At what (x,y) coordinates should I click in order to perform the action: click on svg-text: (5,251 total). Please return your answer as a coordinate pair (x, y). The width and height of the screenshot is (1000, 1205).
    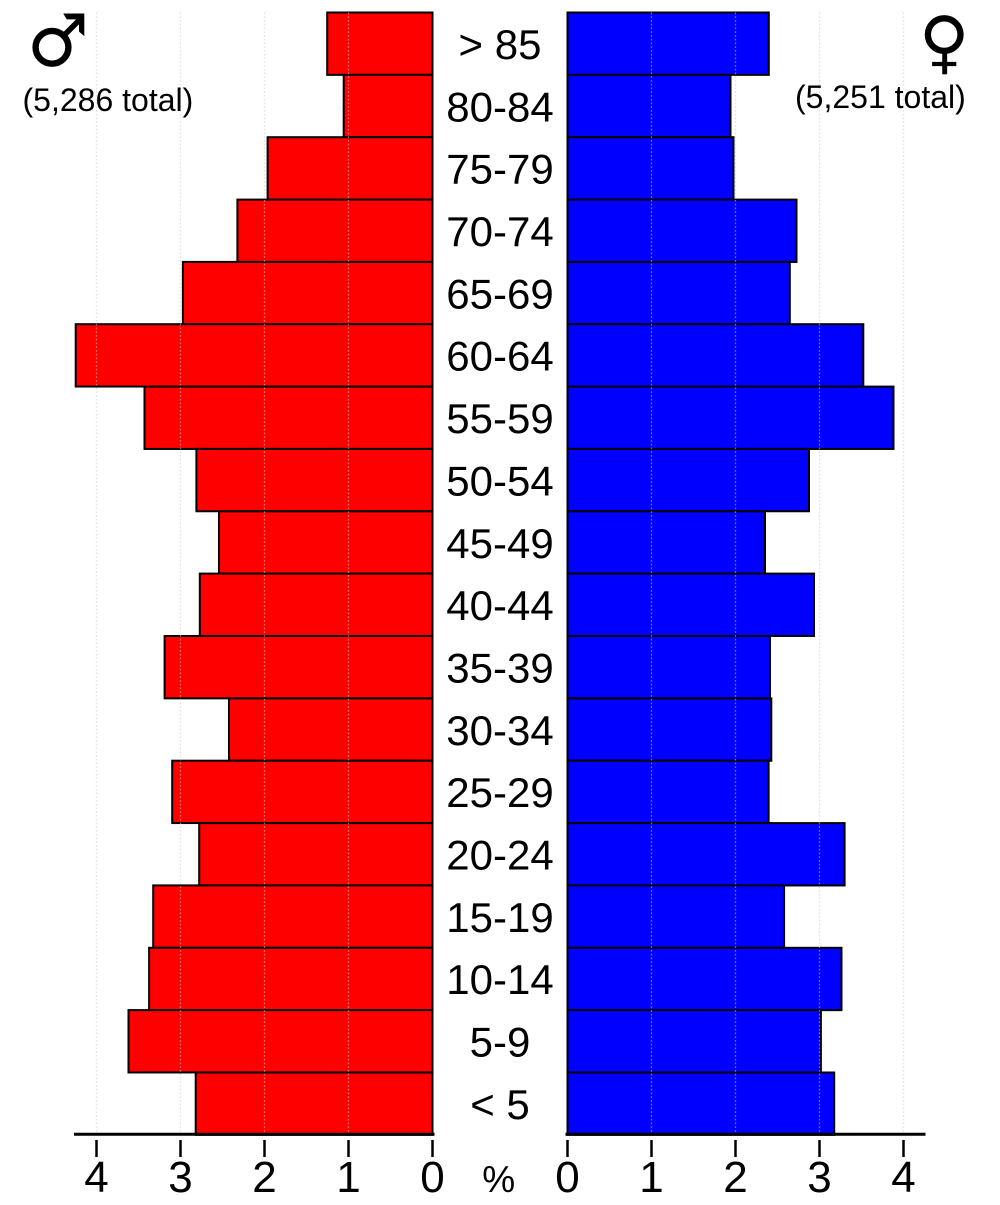
    Looking at the image, I should click on (880, 97).